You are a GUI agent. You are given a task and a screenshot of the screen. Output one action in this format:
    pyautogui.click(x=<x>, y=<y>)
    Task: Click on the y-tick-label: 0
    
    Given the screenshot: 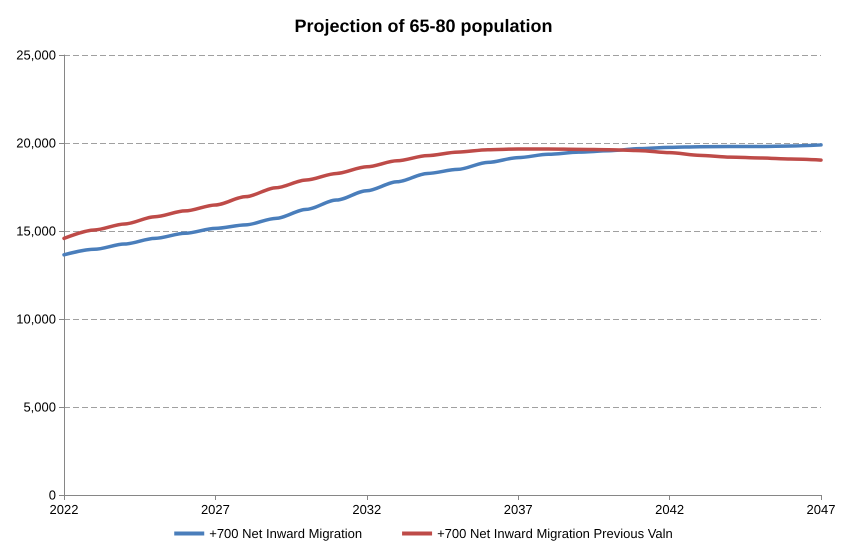 What is the action you would take?
    pyautogui.click(x=52, y=495)
    